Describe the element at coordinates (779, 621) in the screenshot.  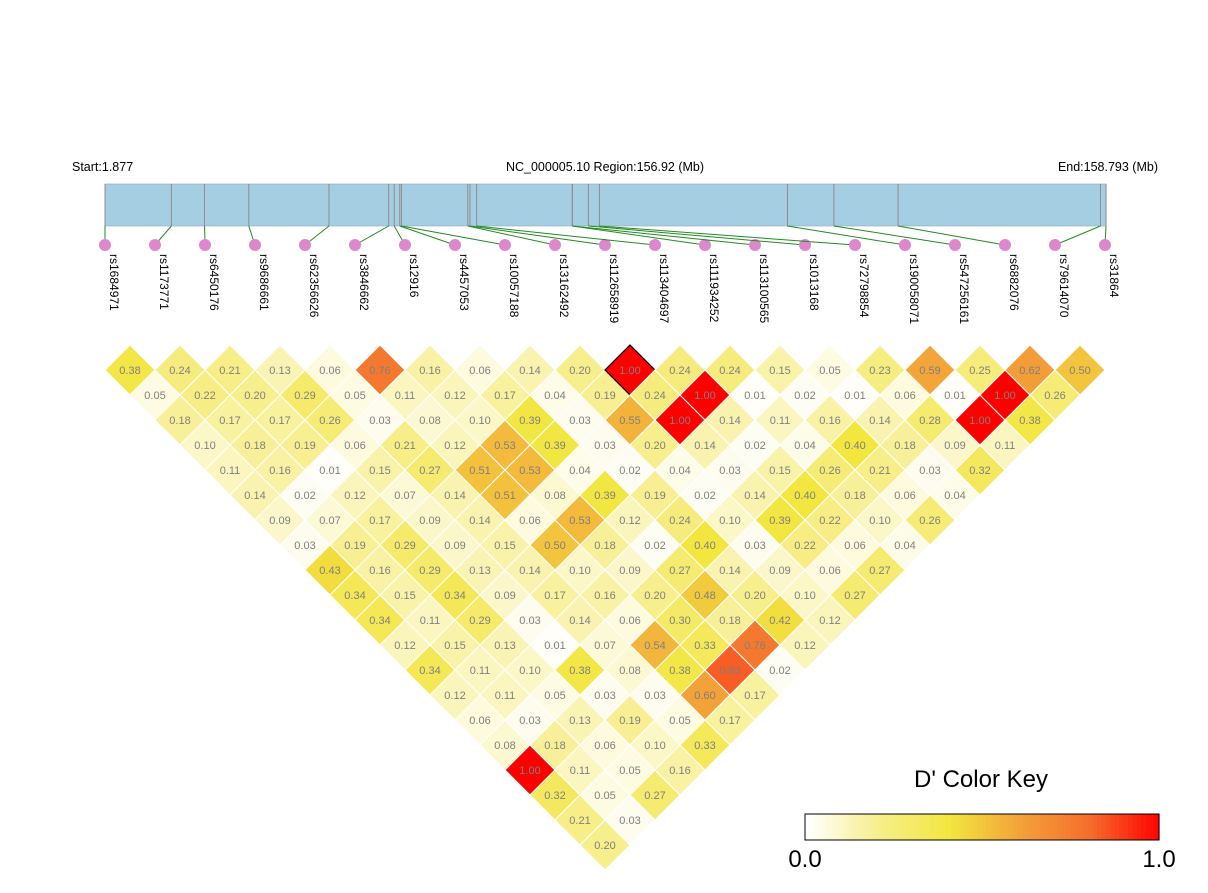
I see `ld-cell-value: 0.42` at that location.